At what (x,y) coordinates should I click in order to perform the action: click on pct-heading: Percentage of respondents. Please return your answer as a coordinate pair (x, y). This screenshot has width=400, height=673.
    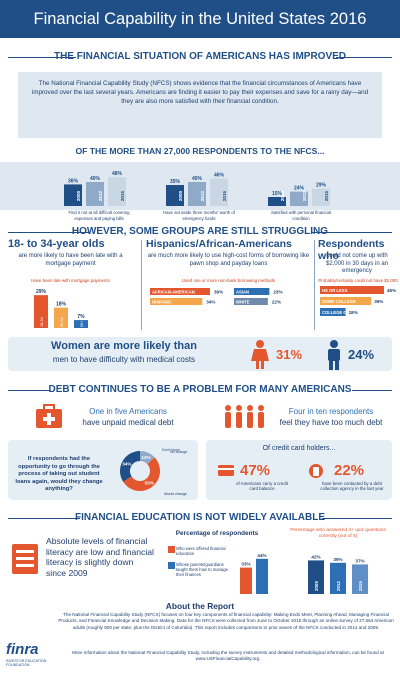
    Looking at the image, I should click on (217, 533).